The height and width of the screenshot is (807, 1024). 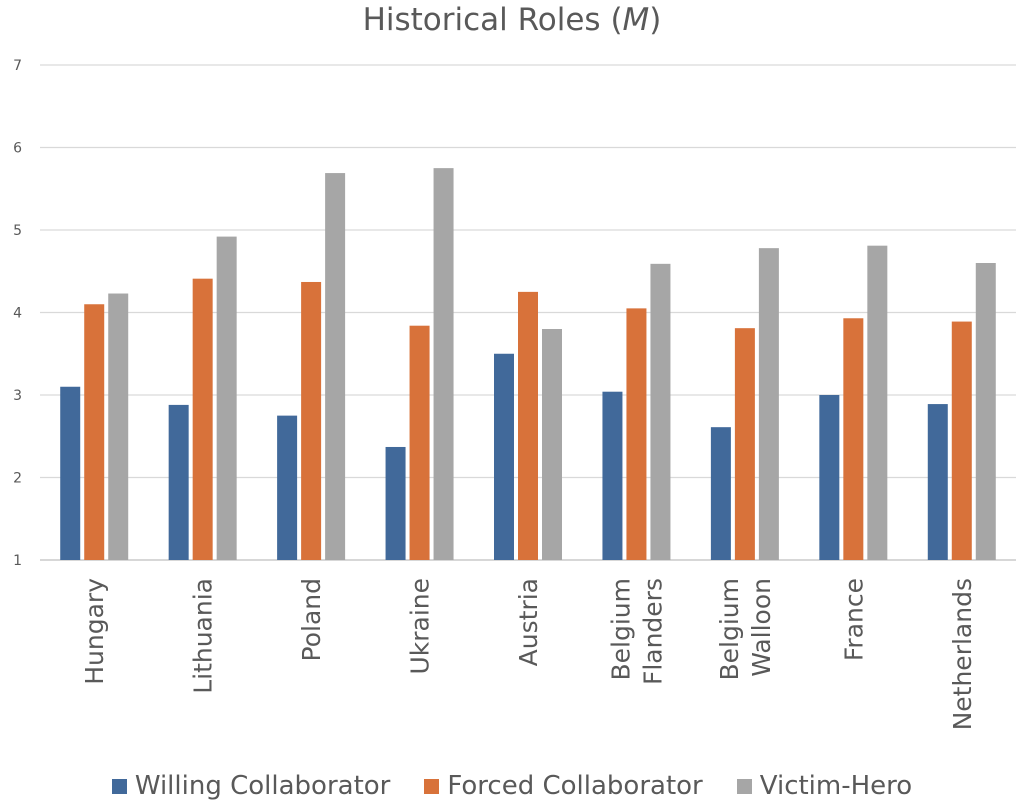 I want to click on x-tick-label: Lithuania, so click(x=203, y=636).